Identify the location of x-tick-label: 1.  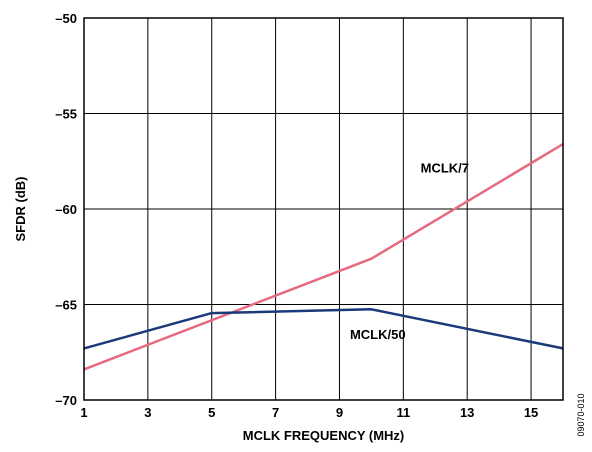
(83, 412).